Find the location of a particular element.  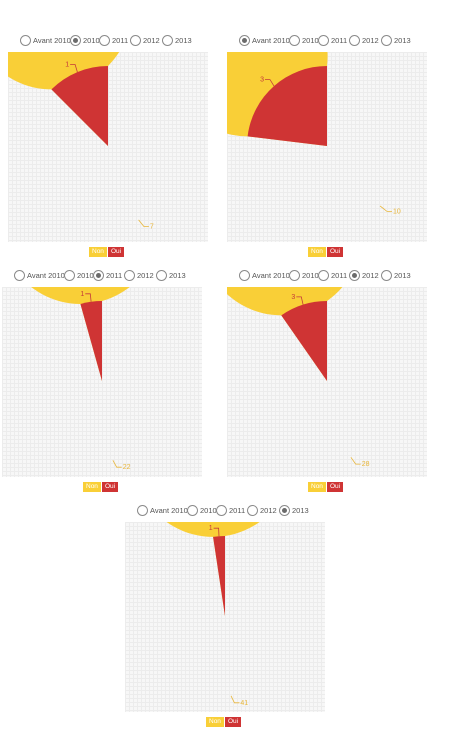

non-label-leader is located at coordinates (385, 208).